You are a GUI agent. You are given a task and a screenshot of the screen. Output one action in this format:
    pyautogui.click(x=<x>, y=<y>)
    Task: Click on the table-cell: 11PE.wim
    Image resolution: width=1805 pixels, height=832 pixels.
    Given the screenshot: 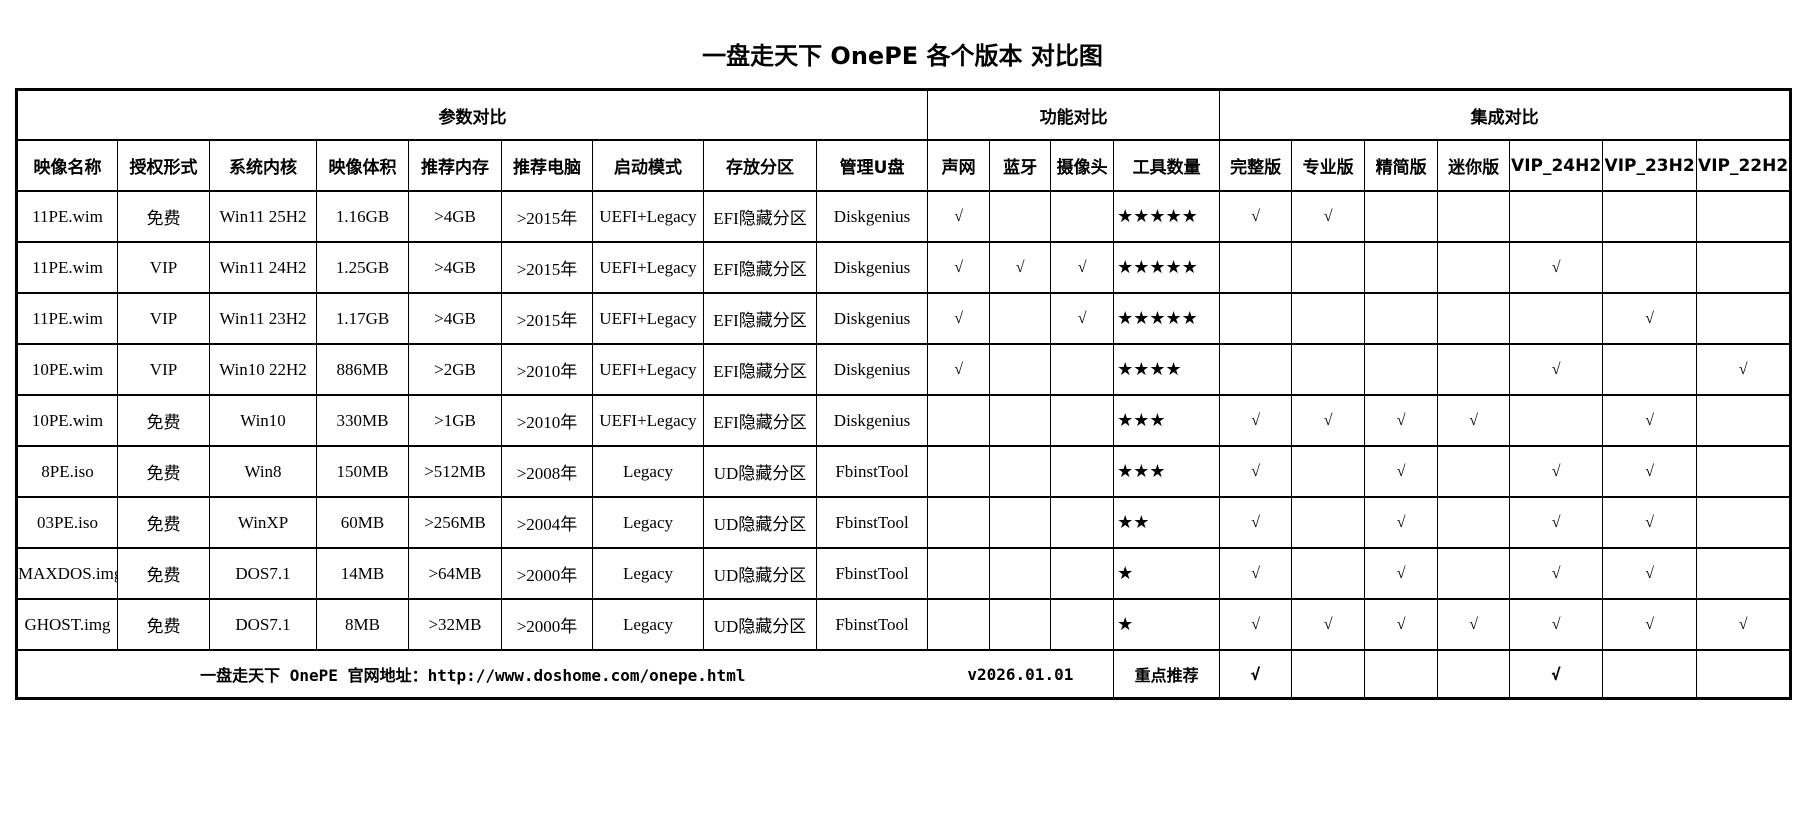 What is the action you would take?
    pyautogui.click(x=67, y=267)
    